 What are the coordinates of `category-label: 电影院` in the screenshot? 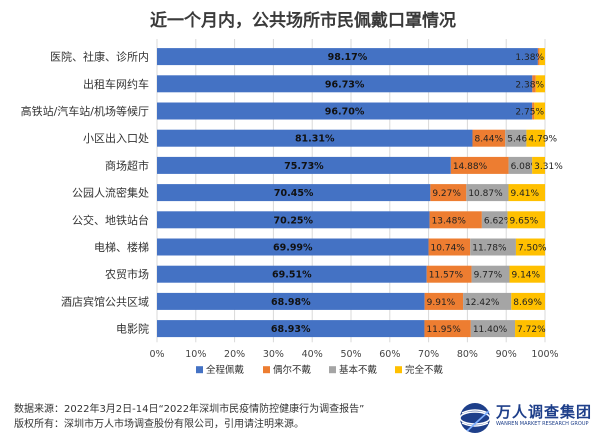 It's located at (132, 329).